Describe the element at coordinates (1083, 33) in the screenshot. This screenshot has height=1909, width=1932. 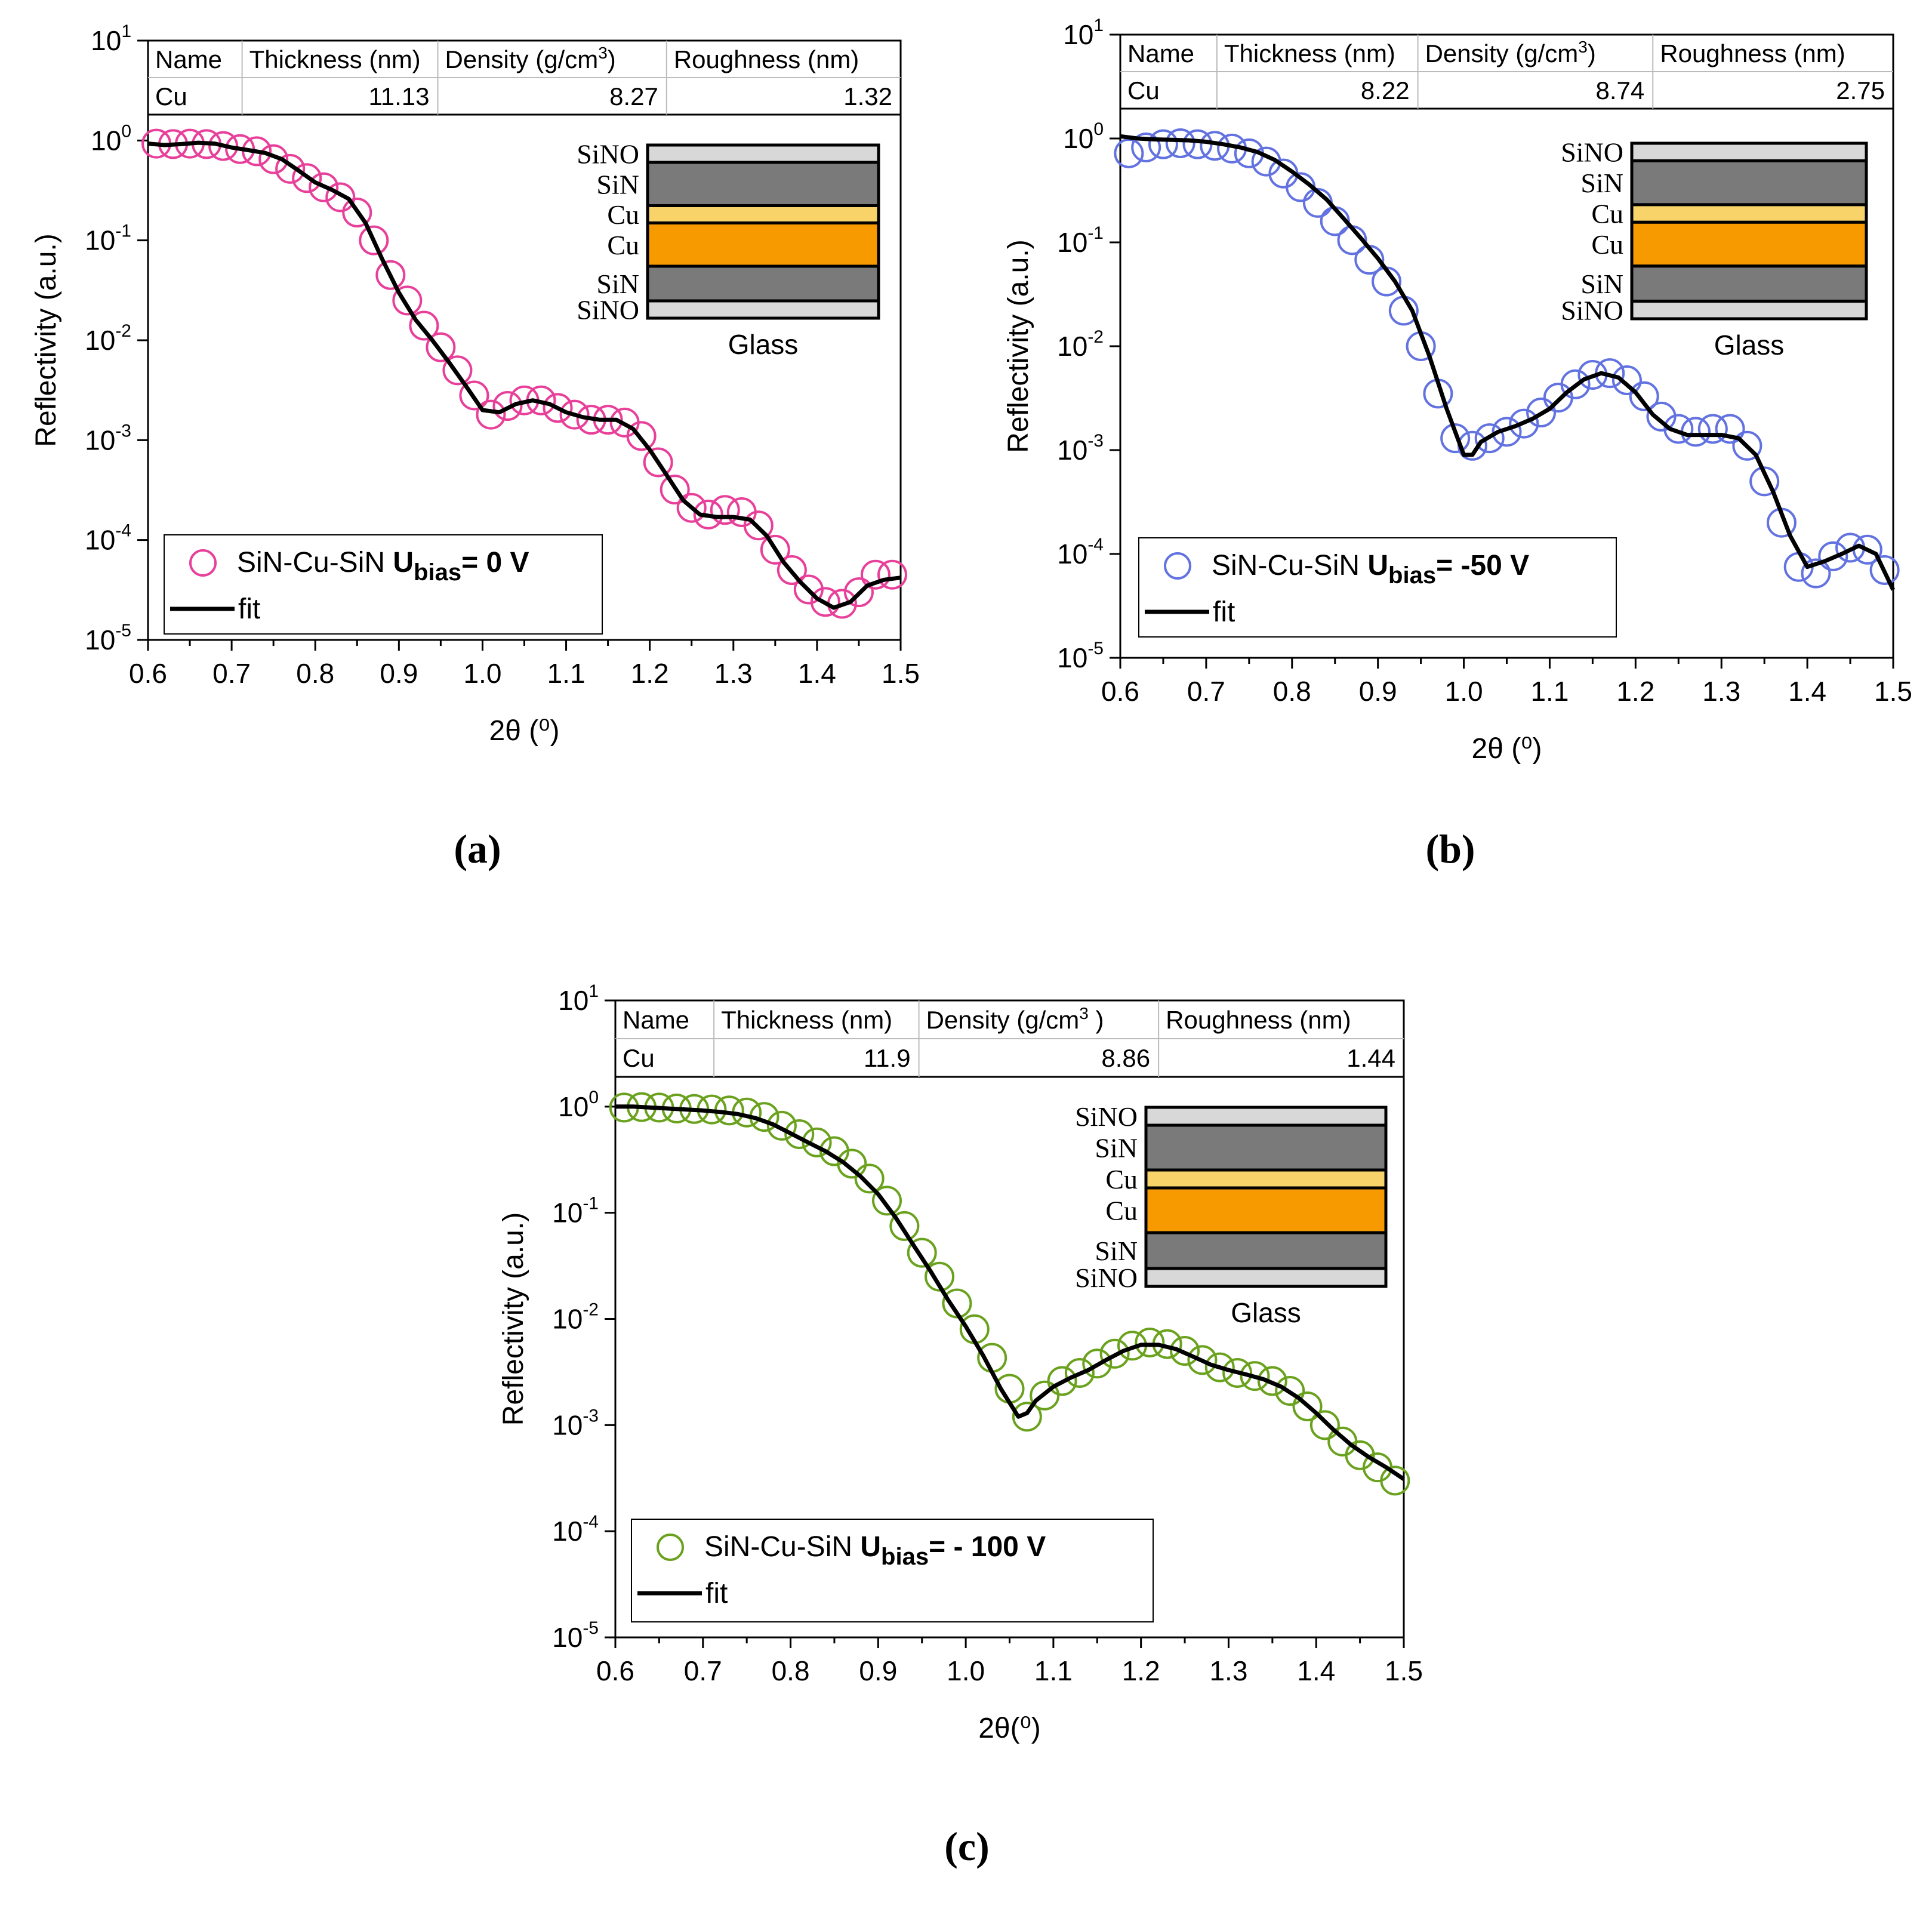
I see `y-tick-label: 10¹` at that location.